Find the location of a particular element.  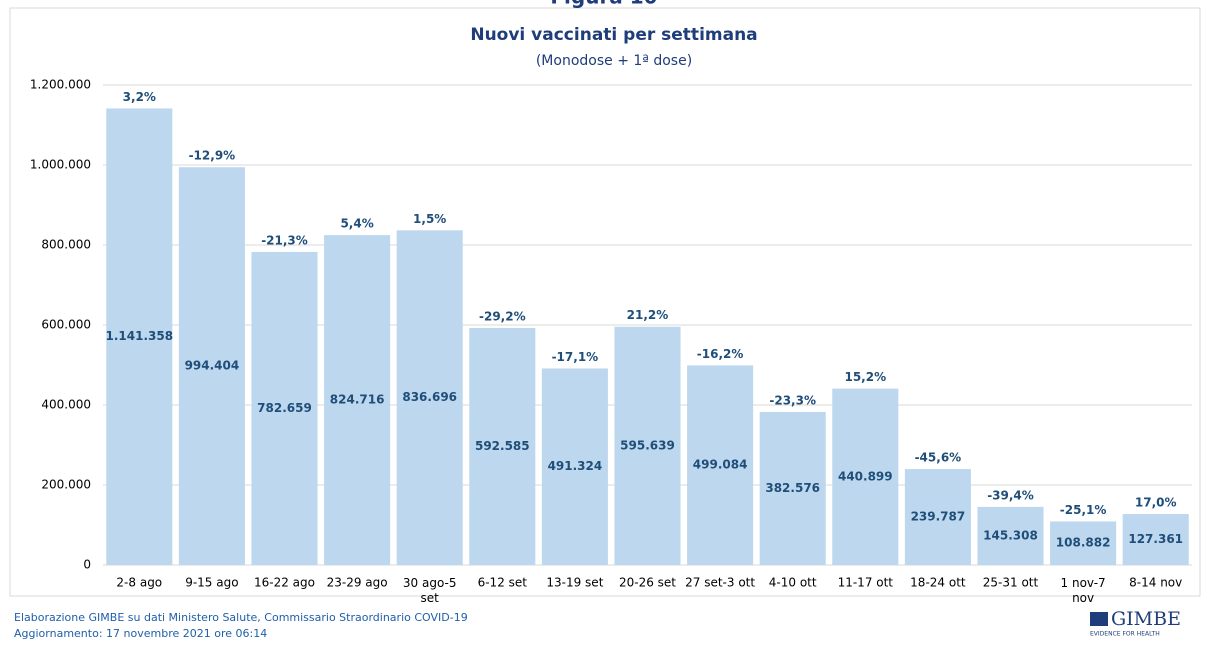

x-tick-label: 11-17 ott is located at coordinates (866, 583).